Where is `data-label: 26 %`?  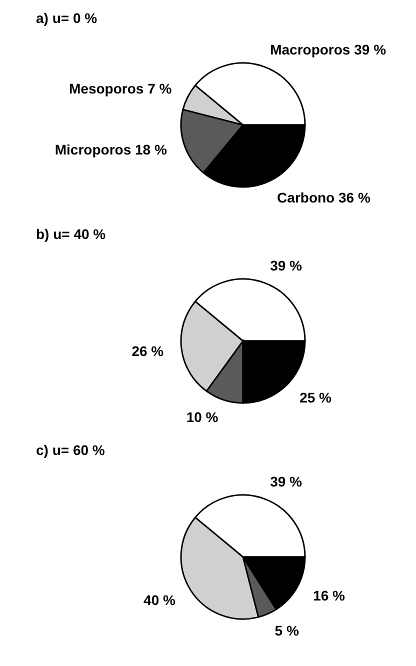 data-label: 26 % is located at coordinates (148, 351).